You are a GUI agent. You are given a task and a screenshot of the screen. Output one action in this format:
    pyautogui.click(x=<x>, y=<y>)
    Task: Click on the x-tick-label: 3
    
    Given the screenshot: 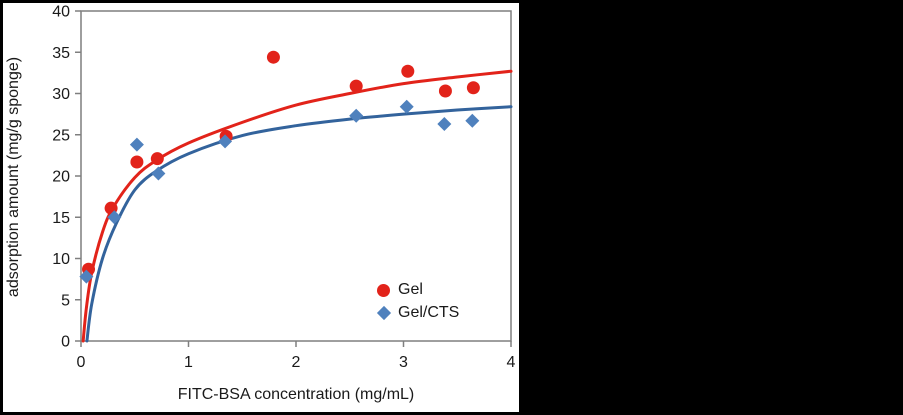 What is the action you would take?
    pyautogui.click(x=403, y=362)
    